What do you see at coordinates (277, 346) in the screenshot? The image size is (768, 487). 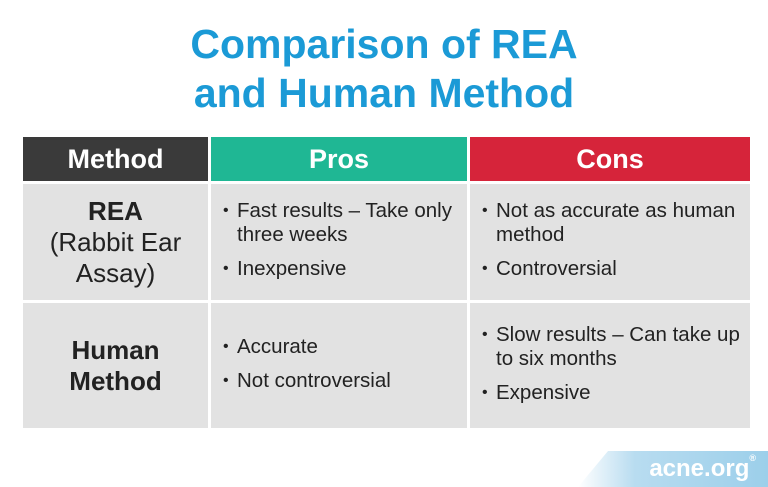 I see `list-item-text: Accurate` at bounding box center [277, 346].